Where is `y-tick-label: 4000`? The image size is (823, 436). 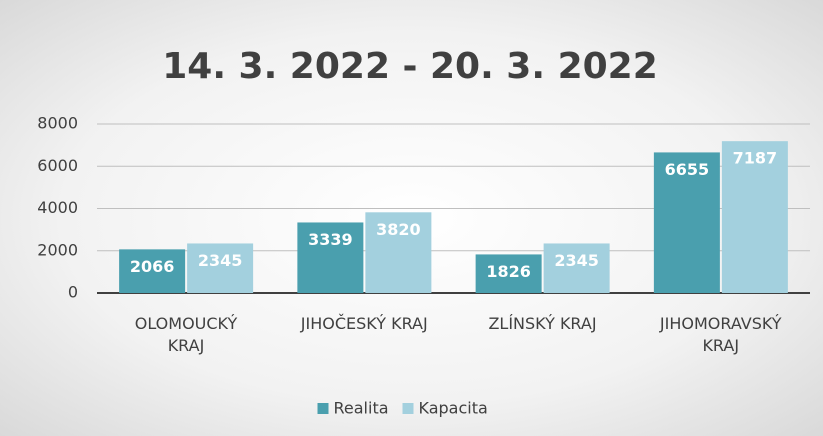 y-tick-label: 4000 is located at coordinates (57, 207).